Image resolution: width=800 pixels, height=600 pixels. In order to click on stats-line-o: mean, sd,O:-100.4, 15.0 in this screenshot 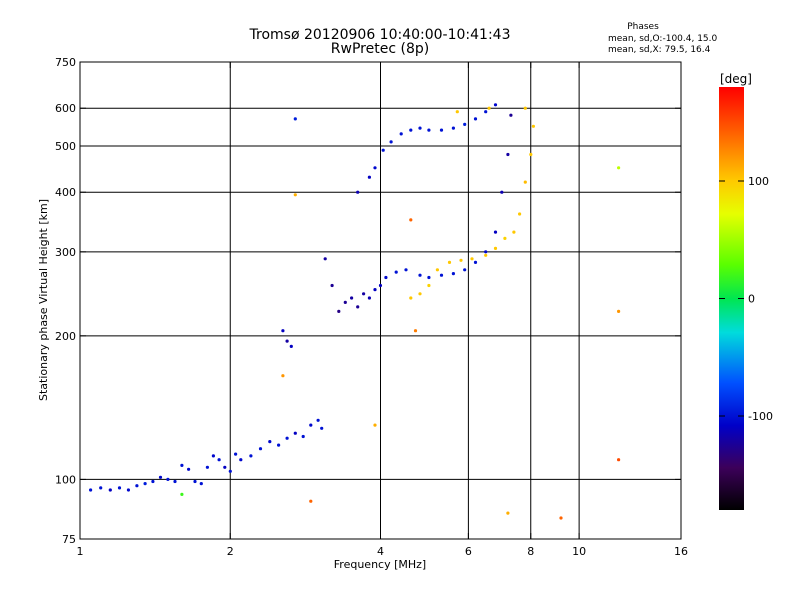, I will do `click(663, 39)`.